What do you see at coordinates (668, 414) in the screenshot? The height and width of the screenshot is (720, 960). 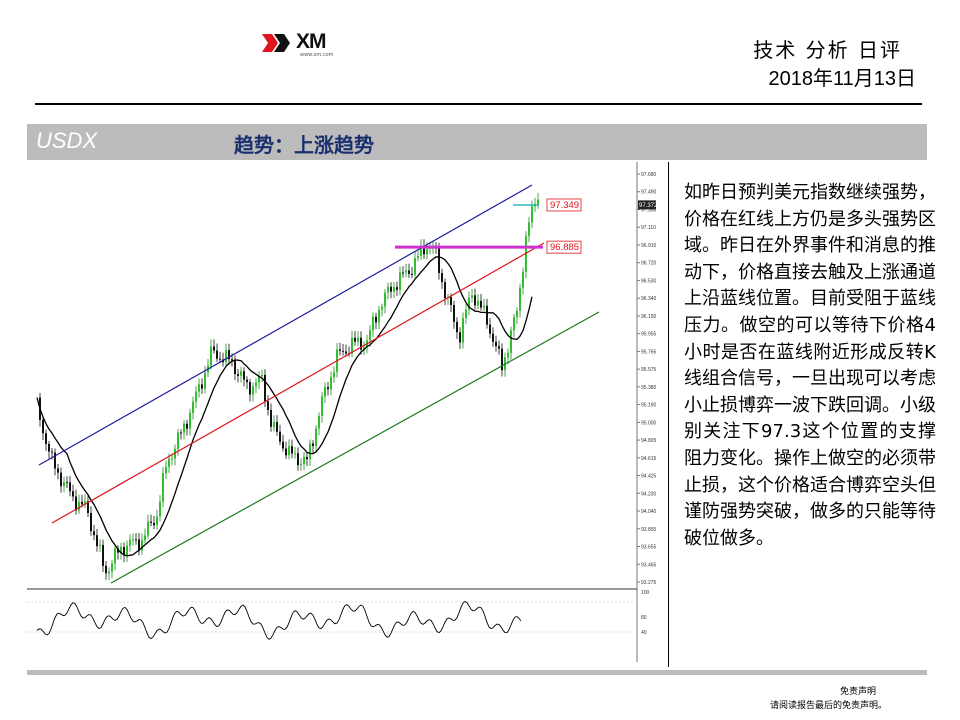 I see `column-separator` at bounding box center [668, 414].